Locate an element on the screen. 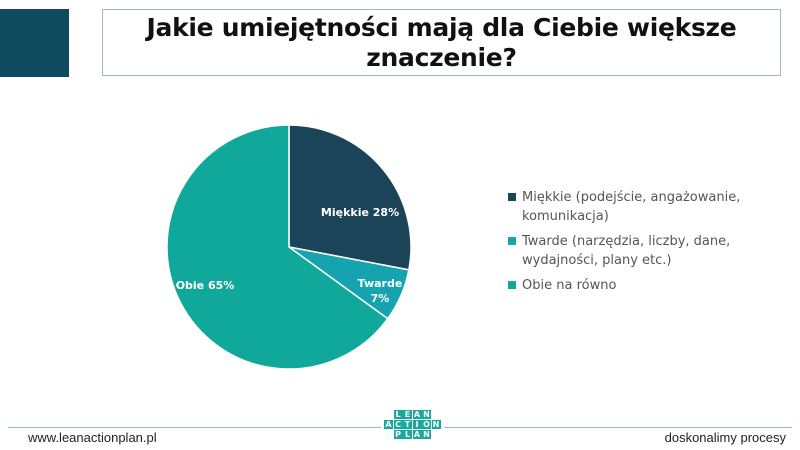  title-line-2: znaczenie? is located at coordinates (441, 57).